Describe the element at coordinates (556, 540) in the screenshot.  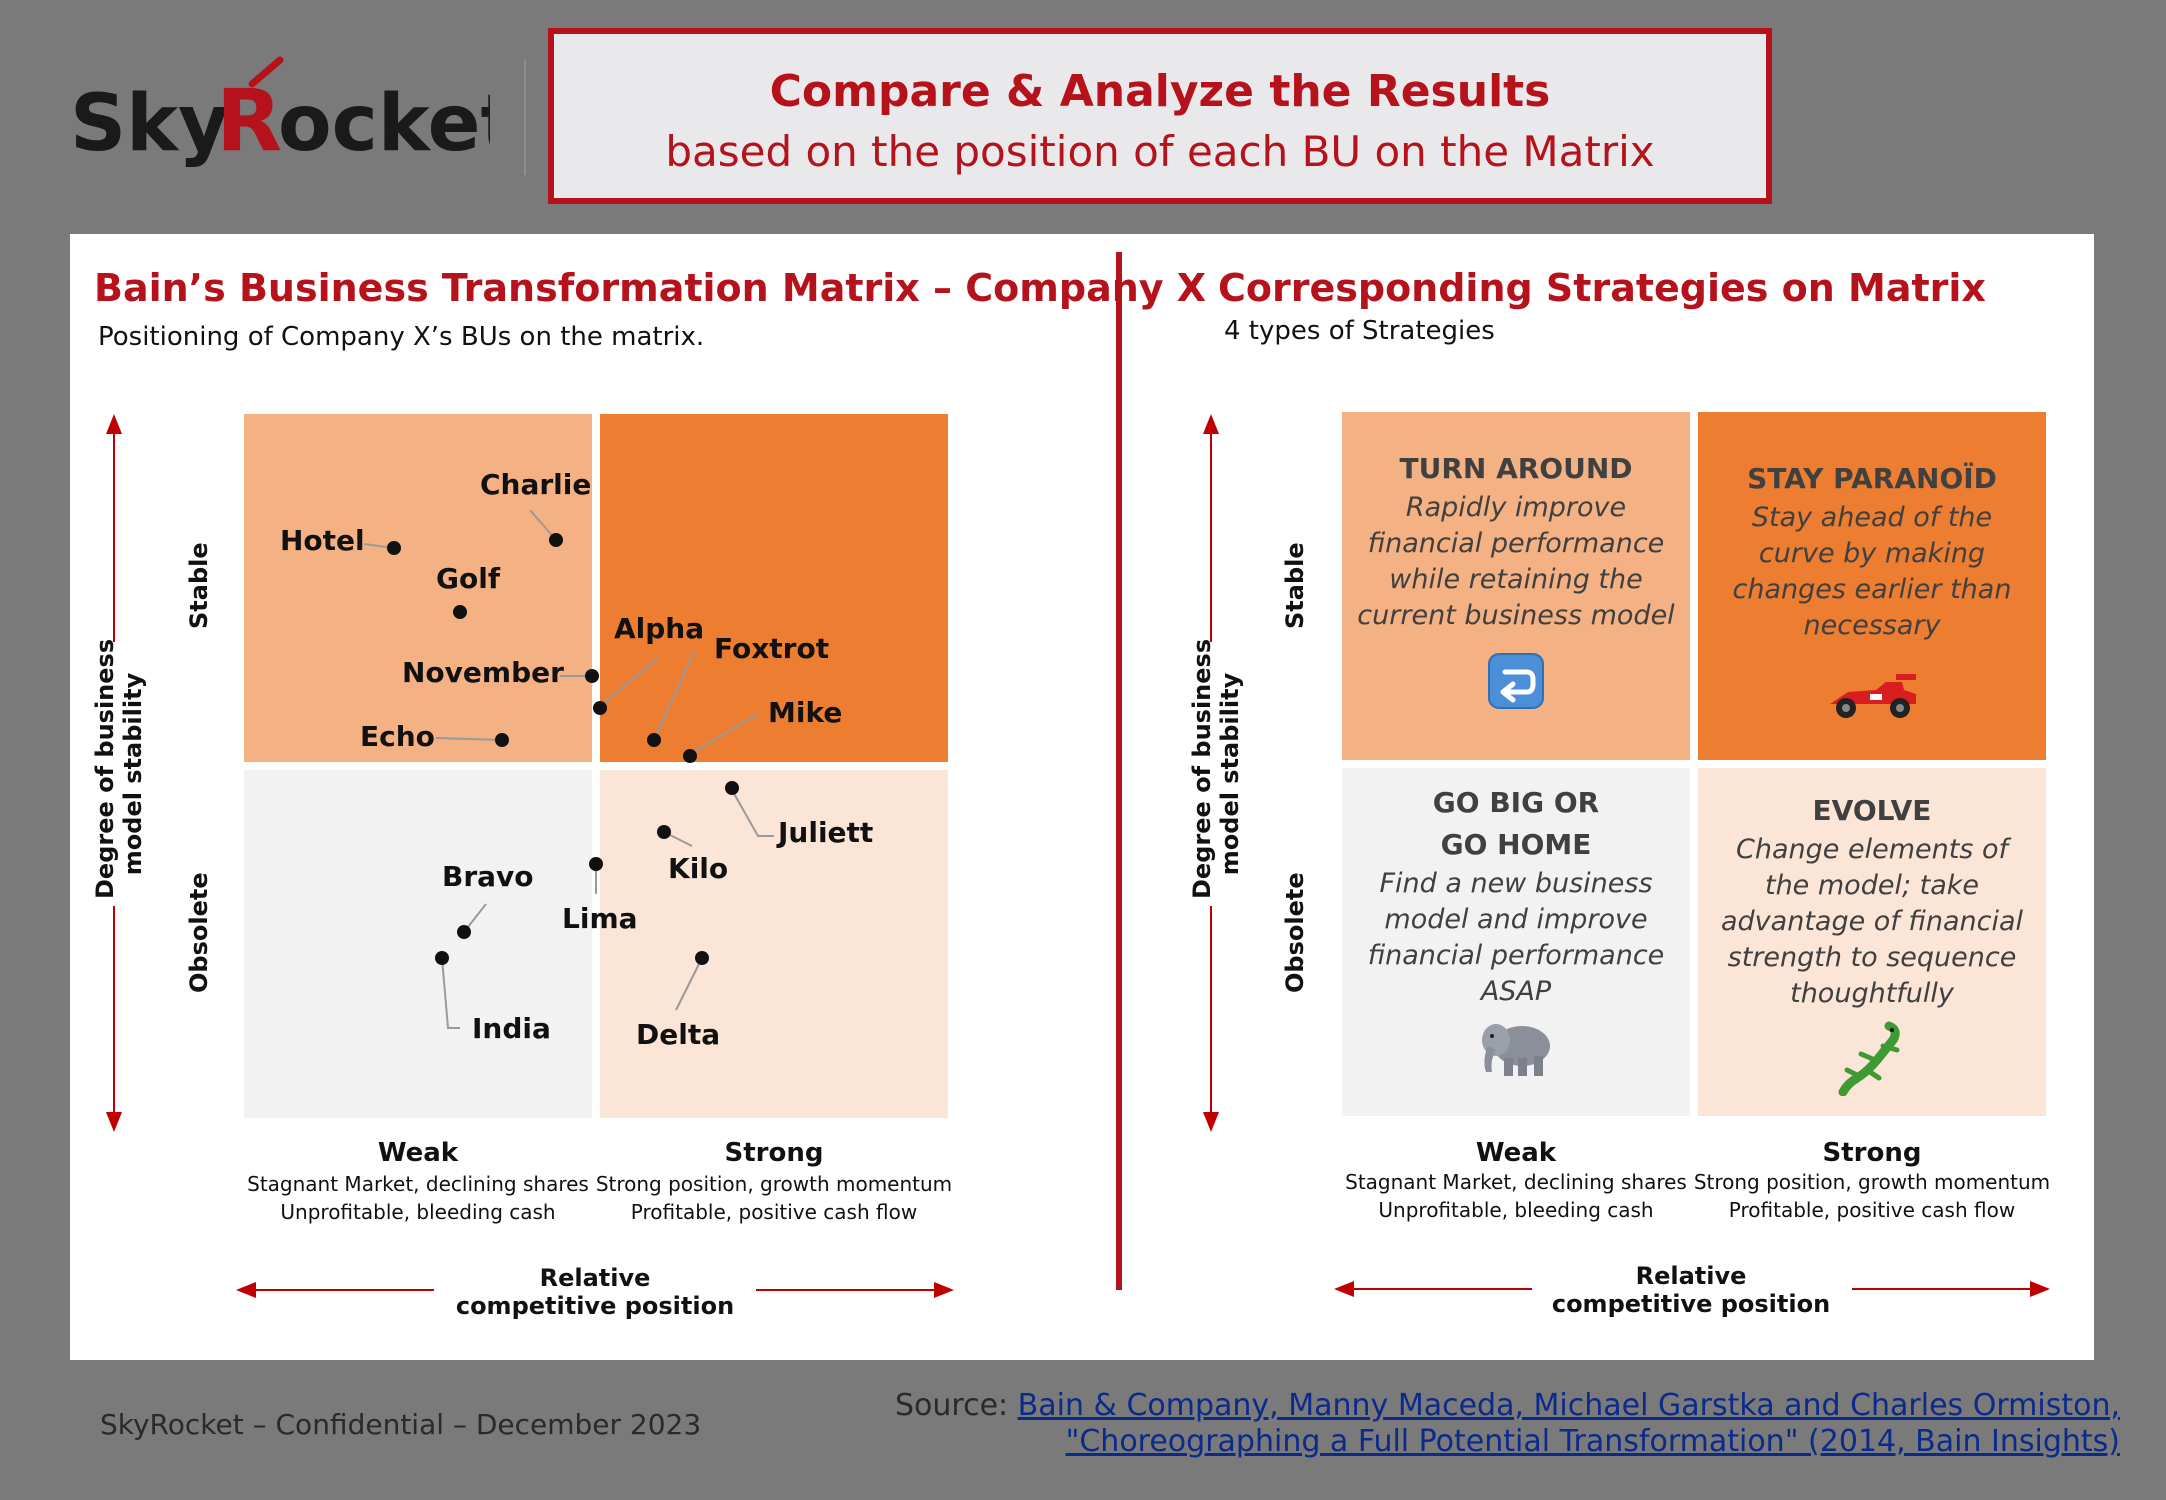
I see `dot-charlie` at that location.